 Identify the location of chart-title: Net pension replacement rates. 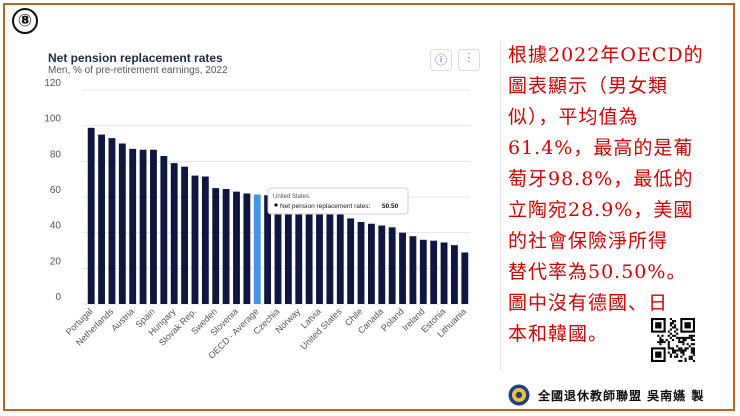
(135, 58).